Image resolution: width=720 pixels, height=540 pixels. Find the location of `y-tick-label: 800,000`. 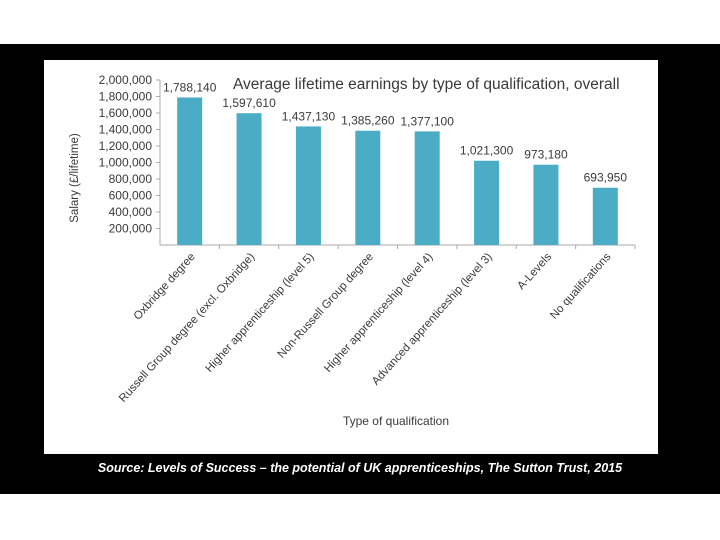

y-tick-label: 800,000 is located at coordinates (131, 179).